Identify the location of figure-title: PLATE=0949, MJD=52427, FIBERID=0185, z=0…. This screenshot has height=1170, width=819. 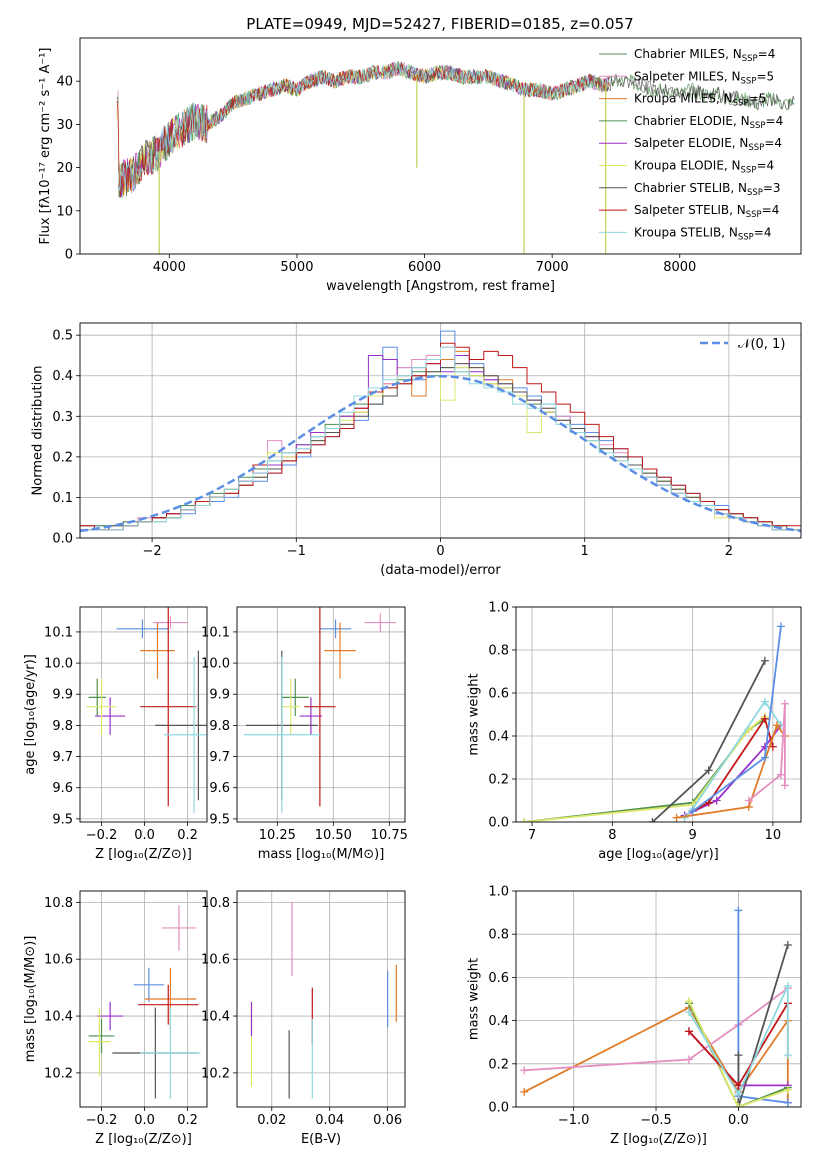
(439, 24).